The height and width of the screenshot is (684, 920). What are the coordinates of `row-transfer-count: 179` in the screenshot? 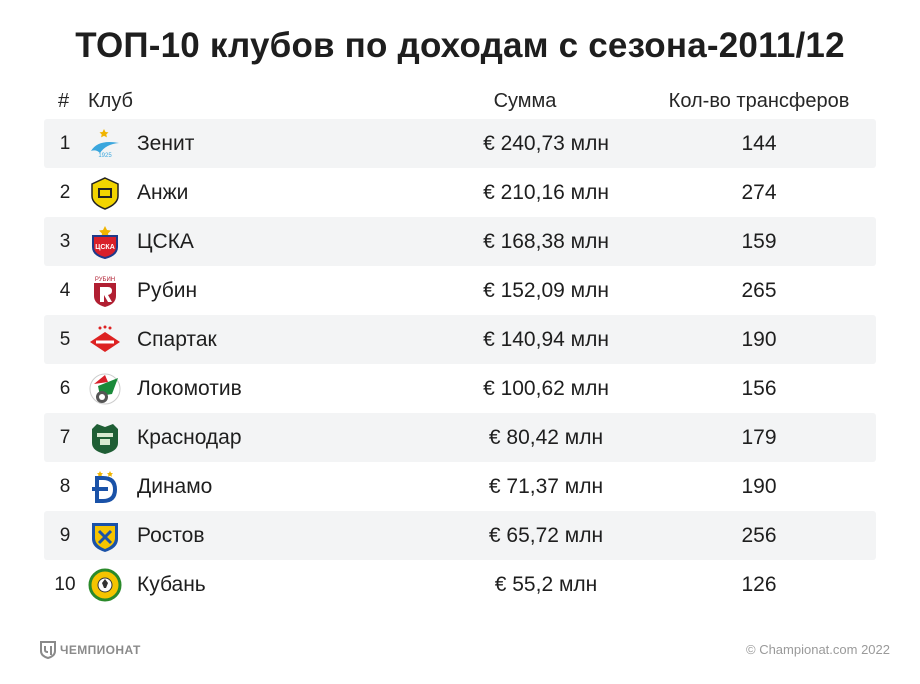 It's located at (759, 437).